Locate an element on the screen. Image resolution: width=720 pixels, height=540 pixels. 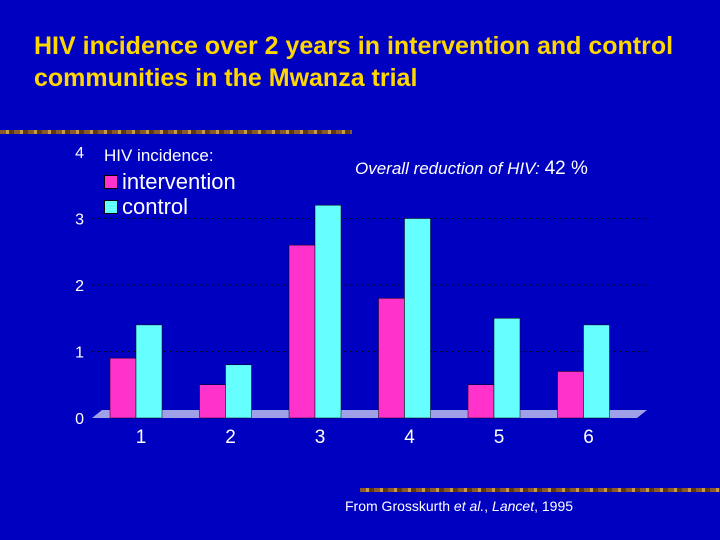
legend-label-control: control is located at coordinates (155, 206).